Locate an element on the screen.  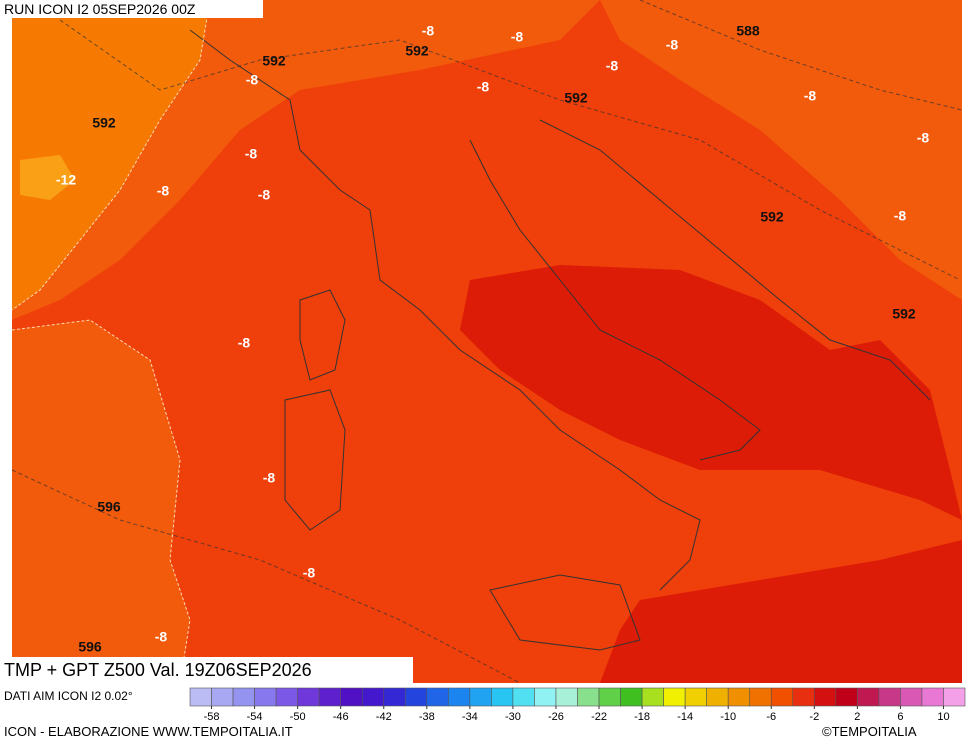
sardinia is located at coordinates (315, 460).